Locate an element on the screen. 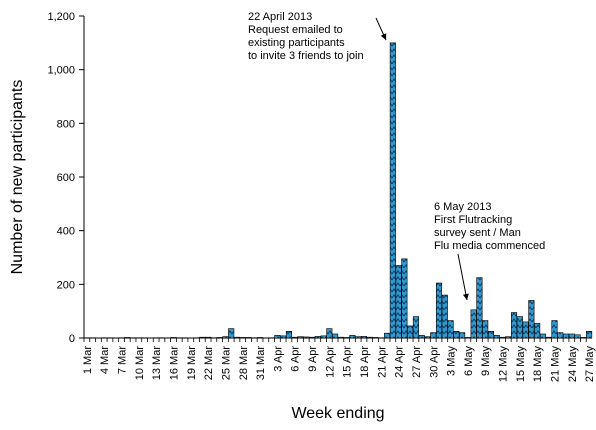 Image resolution: width=596 pixels, height=430 pixels. x-tick-label: 15 Apr is located at coordinates (348, 362).